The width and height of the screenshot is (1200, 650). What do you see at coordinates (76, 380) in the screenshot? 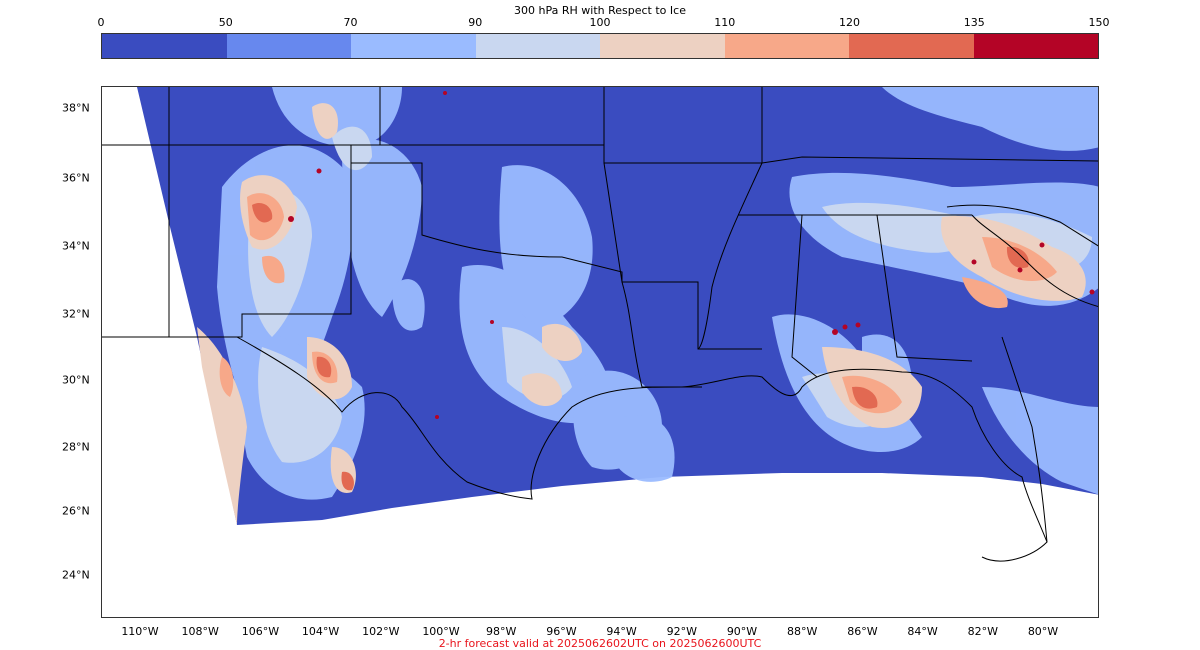
I see `latitude-label: 30°N` at bounding box center [76, 380].